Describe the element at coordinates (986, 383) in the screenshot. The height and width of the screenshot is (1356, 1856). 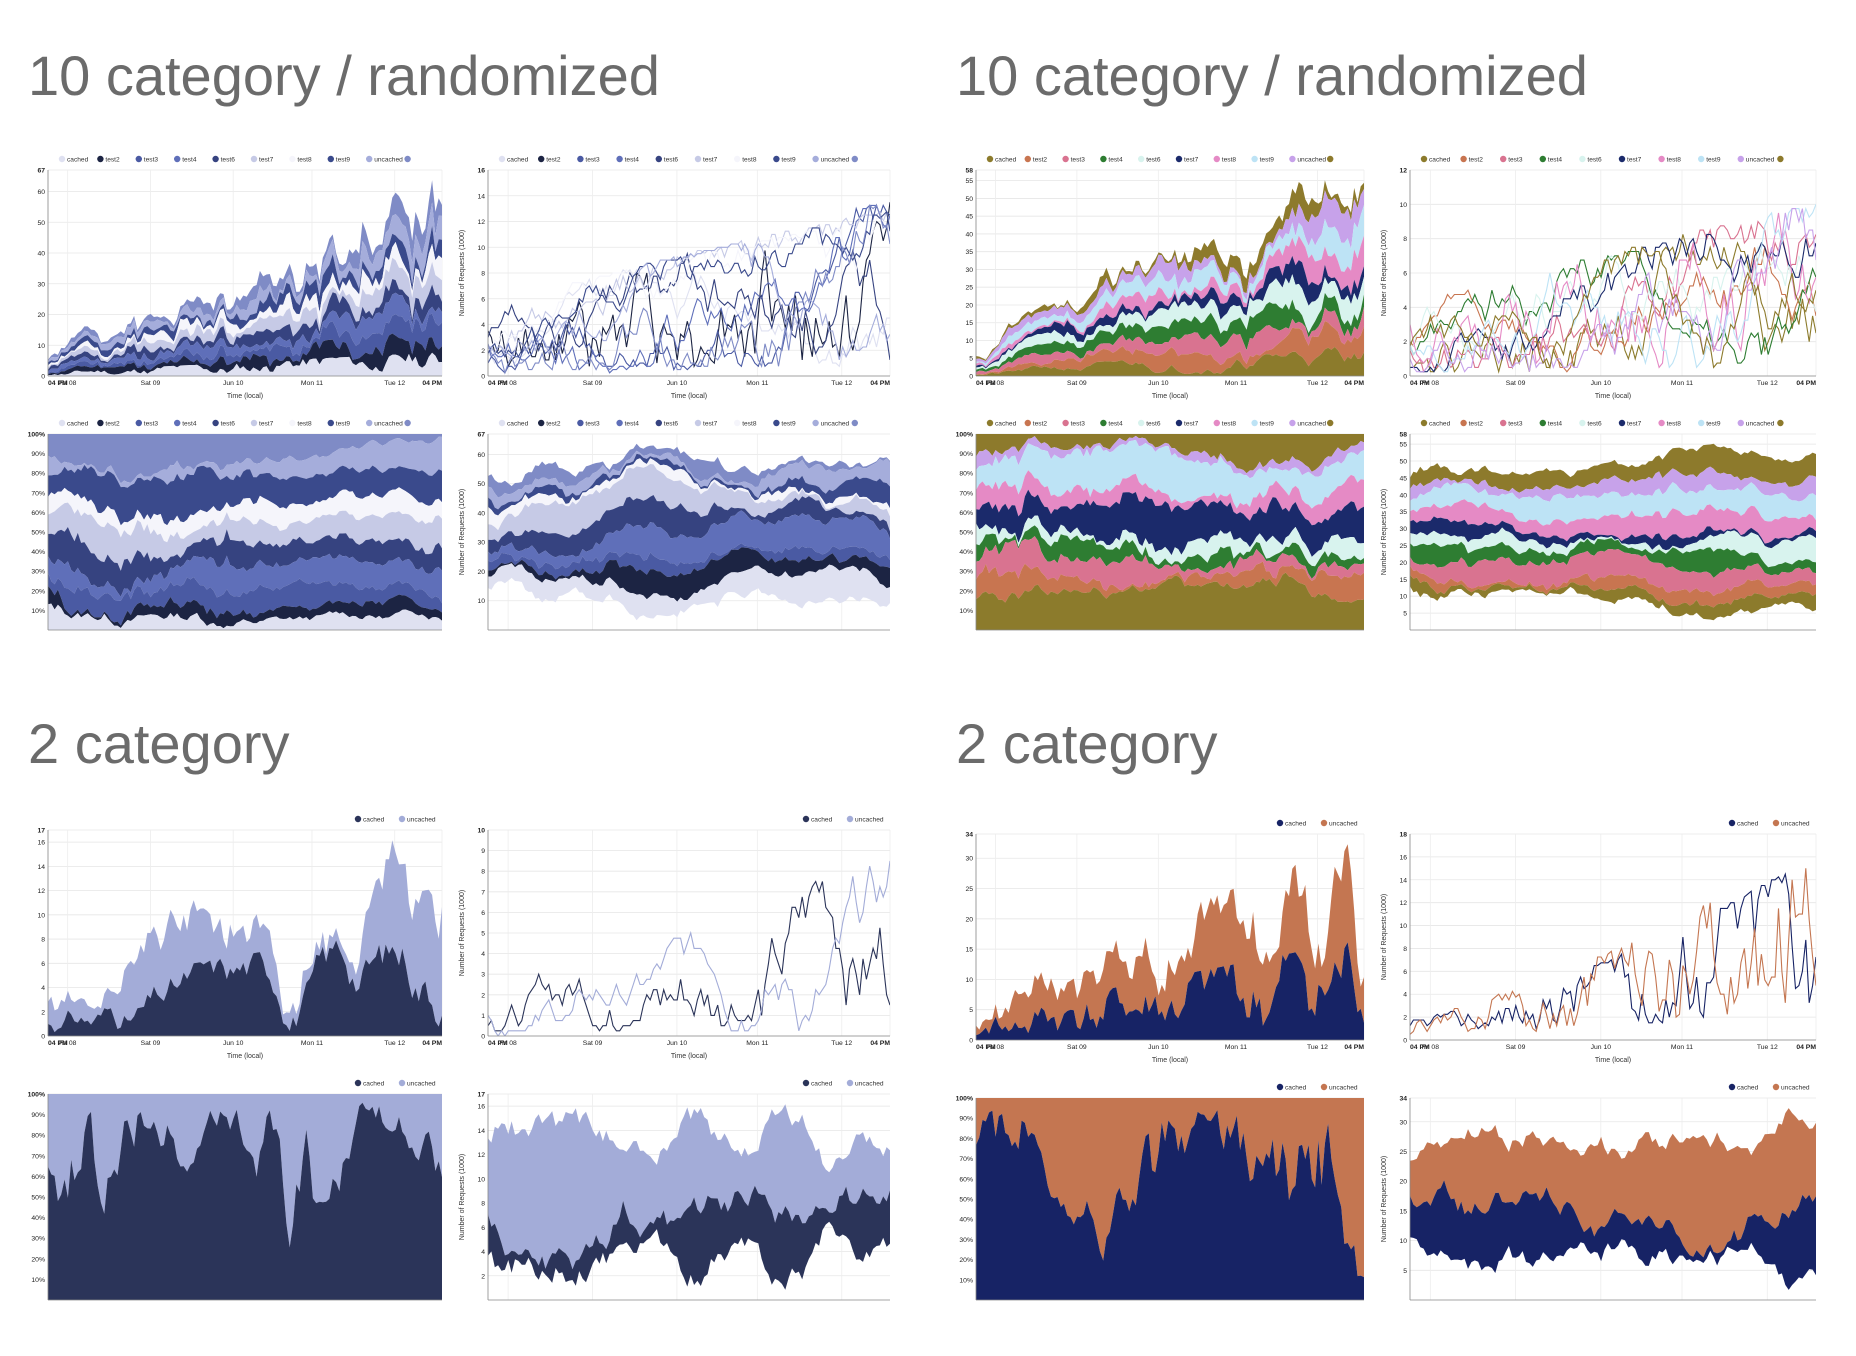
I see `x-tick-label: 04 PM` at that location.